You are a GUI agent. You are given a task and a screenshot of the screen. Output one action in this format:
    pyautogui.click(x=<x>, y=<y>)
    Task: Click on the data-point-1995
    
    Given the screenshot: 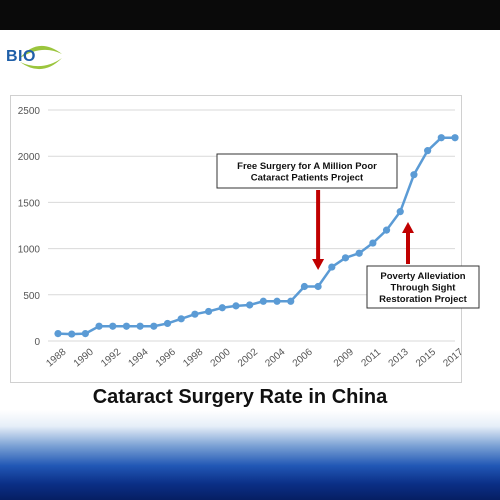 What is the action you would take?
    pyautogui.click(x=154, y=326)
    